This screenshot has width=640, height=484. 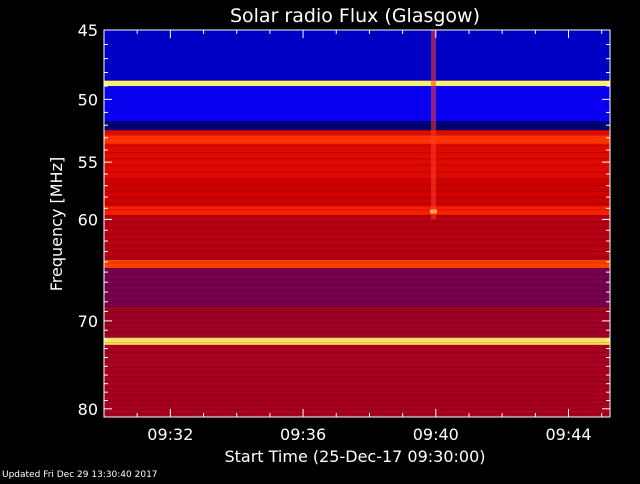 What do you see at coordinates (88, 30) in the screenshot?
I see `y-tick-label: 45` at bounding box center [88, 30].